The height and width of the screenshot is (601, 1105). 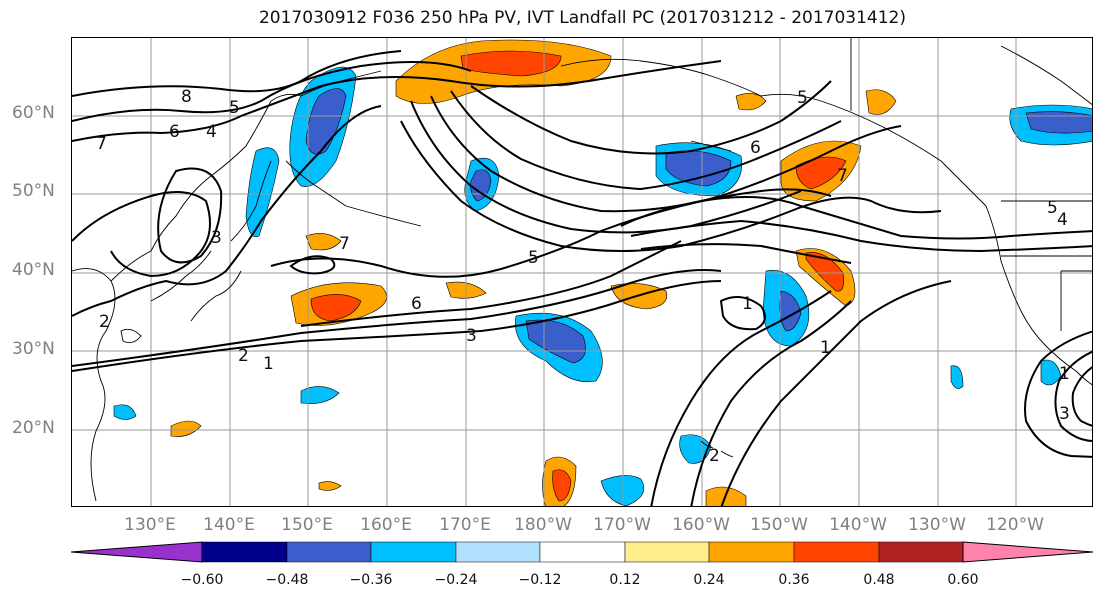 I want to click on lon-label-140w: 140°W, so click(x=858, y=525).